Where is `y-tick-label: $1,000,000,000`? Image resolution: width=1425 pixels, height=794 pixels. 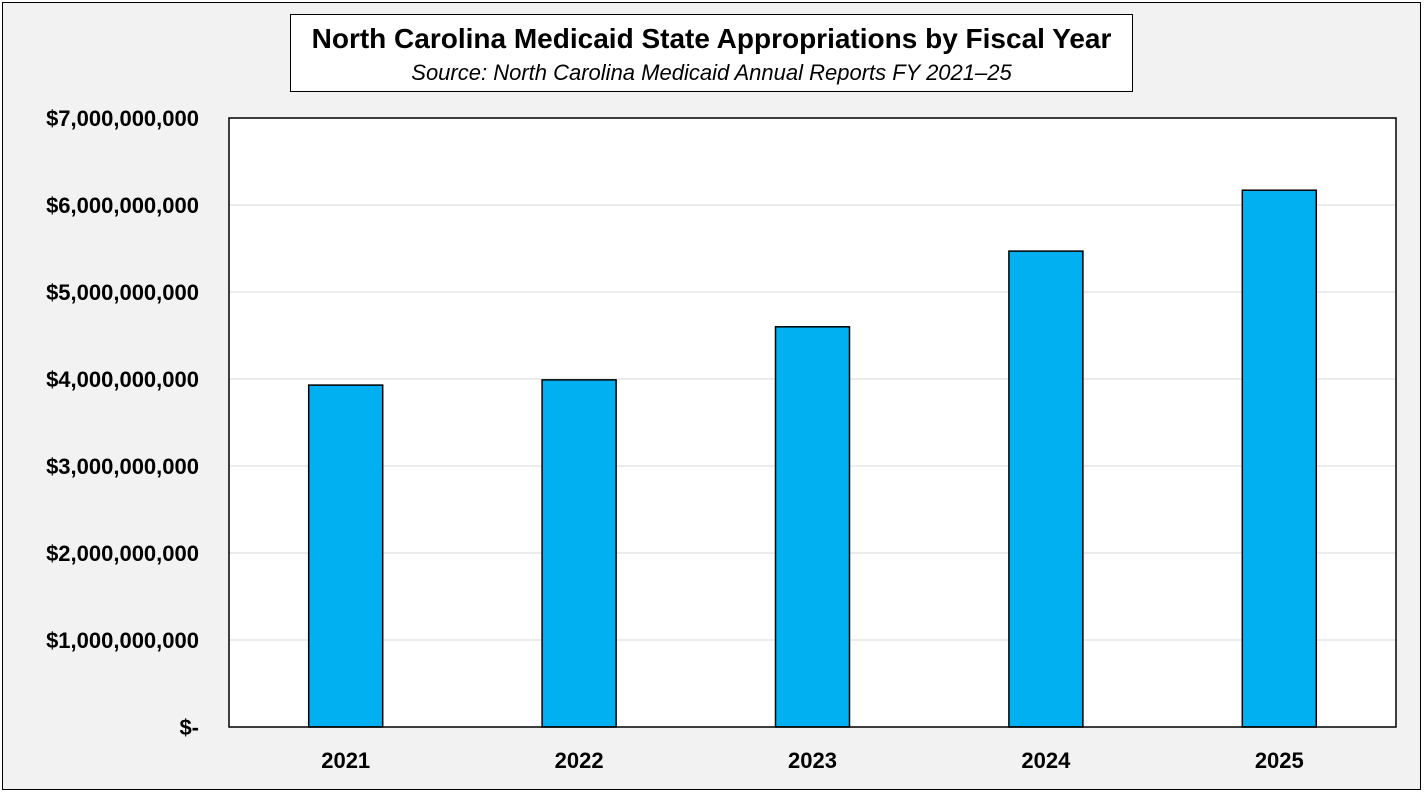
y-tick-label: $1,000,000,000 is located at coordinates (122, 640).